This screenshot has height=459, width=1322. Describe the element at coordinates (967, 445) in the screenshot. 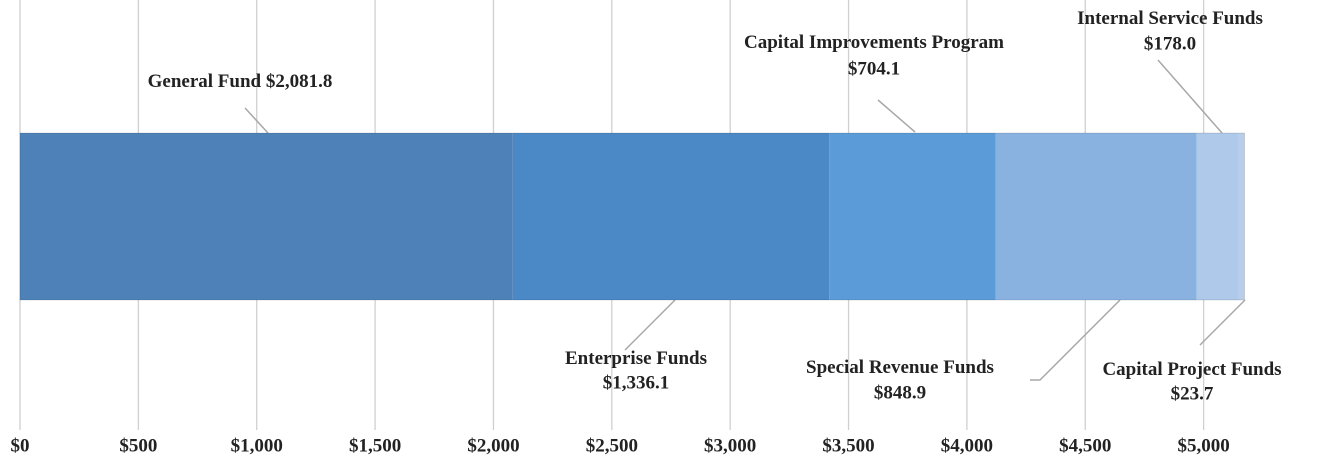

I see `x-tick-label: $4,000` at that location.